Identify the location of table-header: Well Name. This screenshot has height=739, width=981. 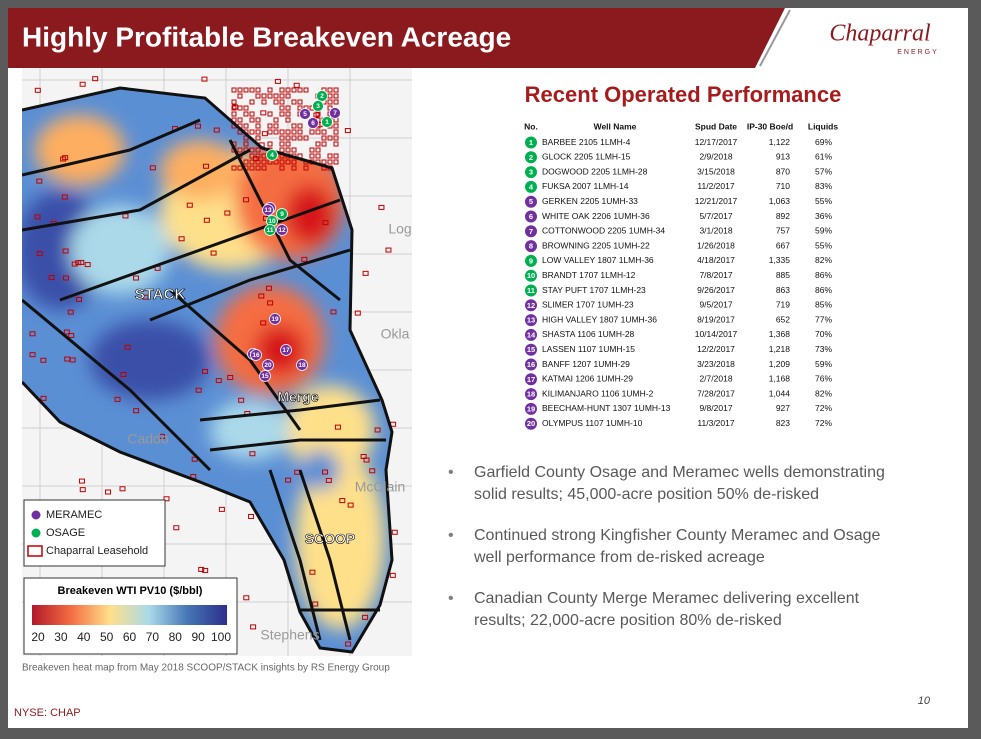
(615, 126).